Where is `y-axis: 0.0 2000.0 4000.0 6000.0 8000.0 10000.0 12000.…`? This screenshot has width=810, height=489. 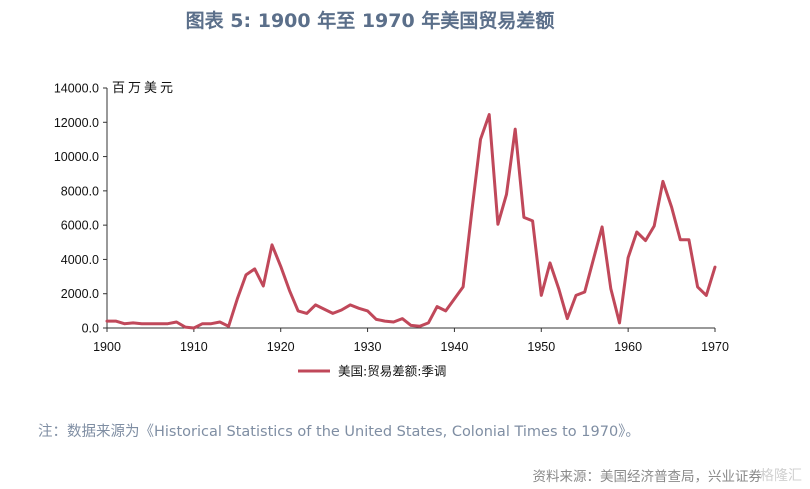
y-axis: 0.0 2000.0 4000.0 6000.0 8000.0 10000.0 12000.… is located at coordinates (81, 209).